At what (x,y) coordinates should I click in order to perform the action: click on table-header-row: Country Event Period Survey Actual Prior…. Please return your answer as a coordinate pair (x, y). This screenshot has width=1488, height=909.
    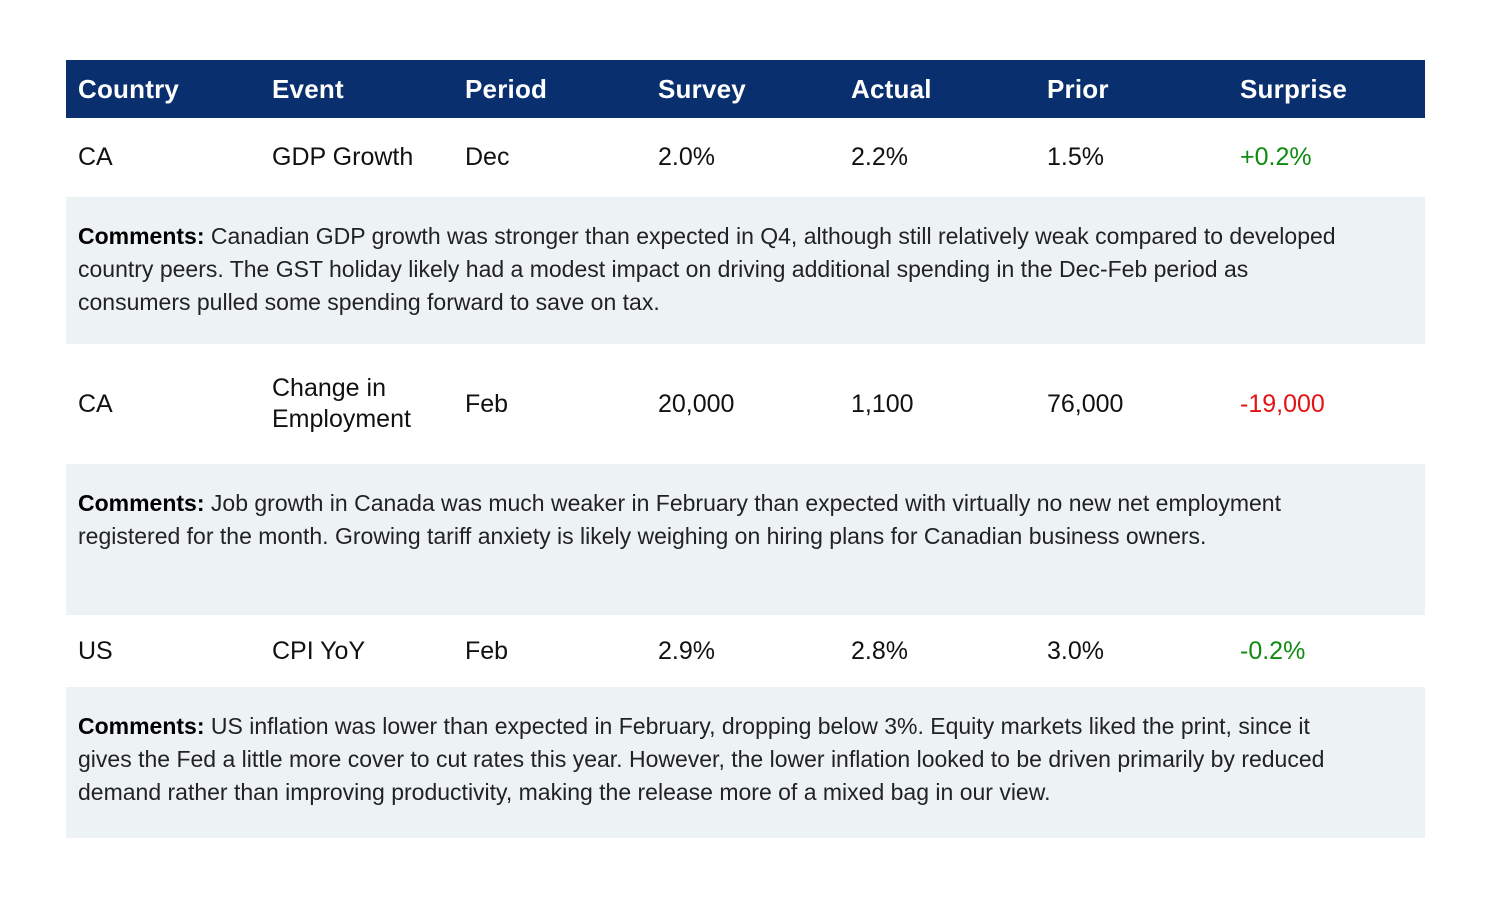
    Looking at the image, I should click on (745, 89).